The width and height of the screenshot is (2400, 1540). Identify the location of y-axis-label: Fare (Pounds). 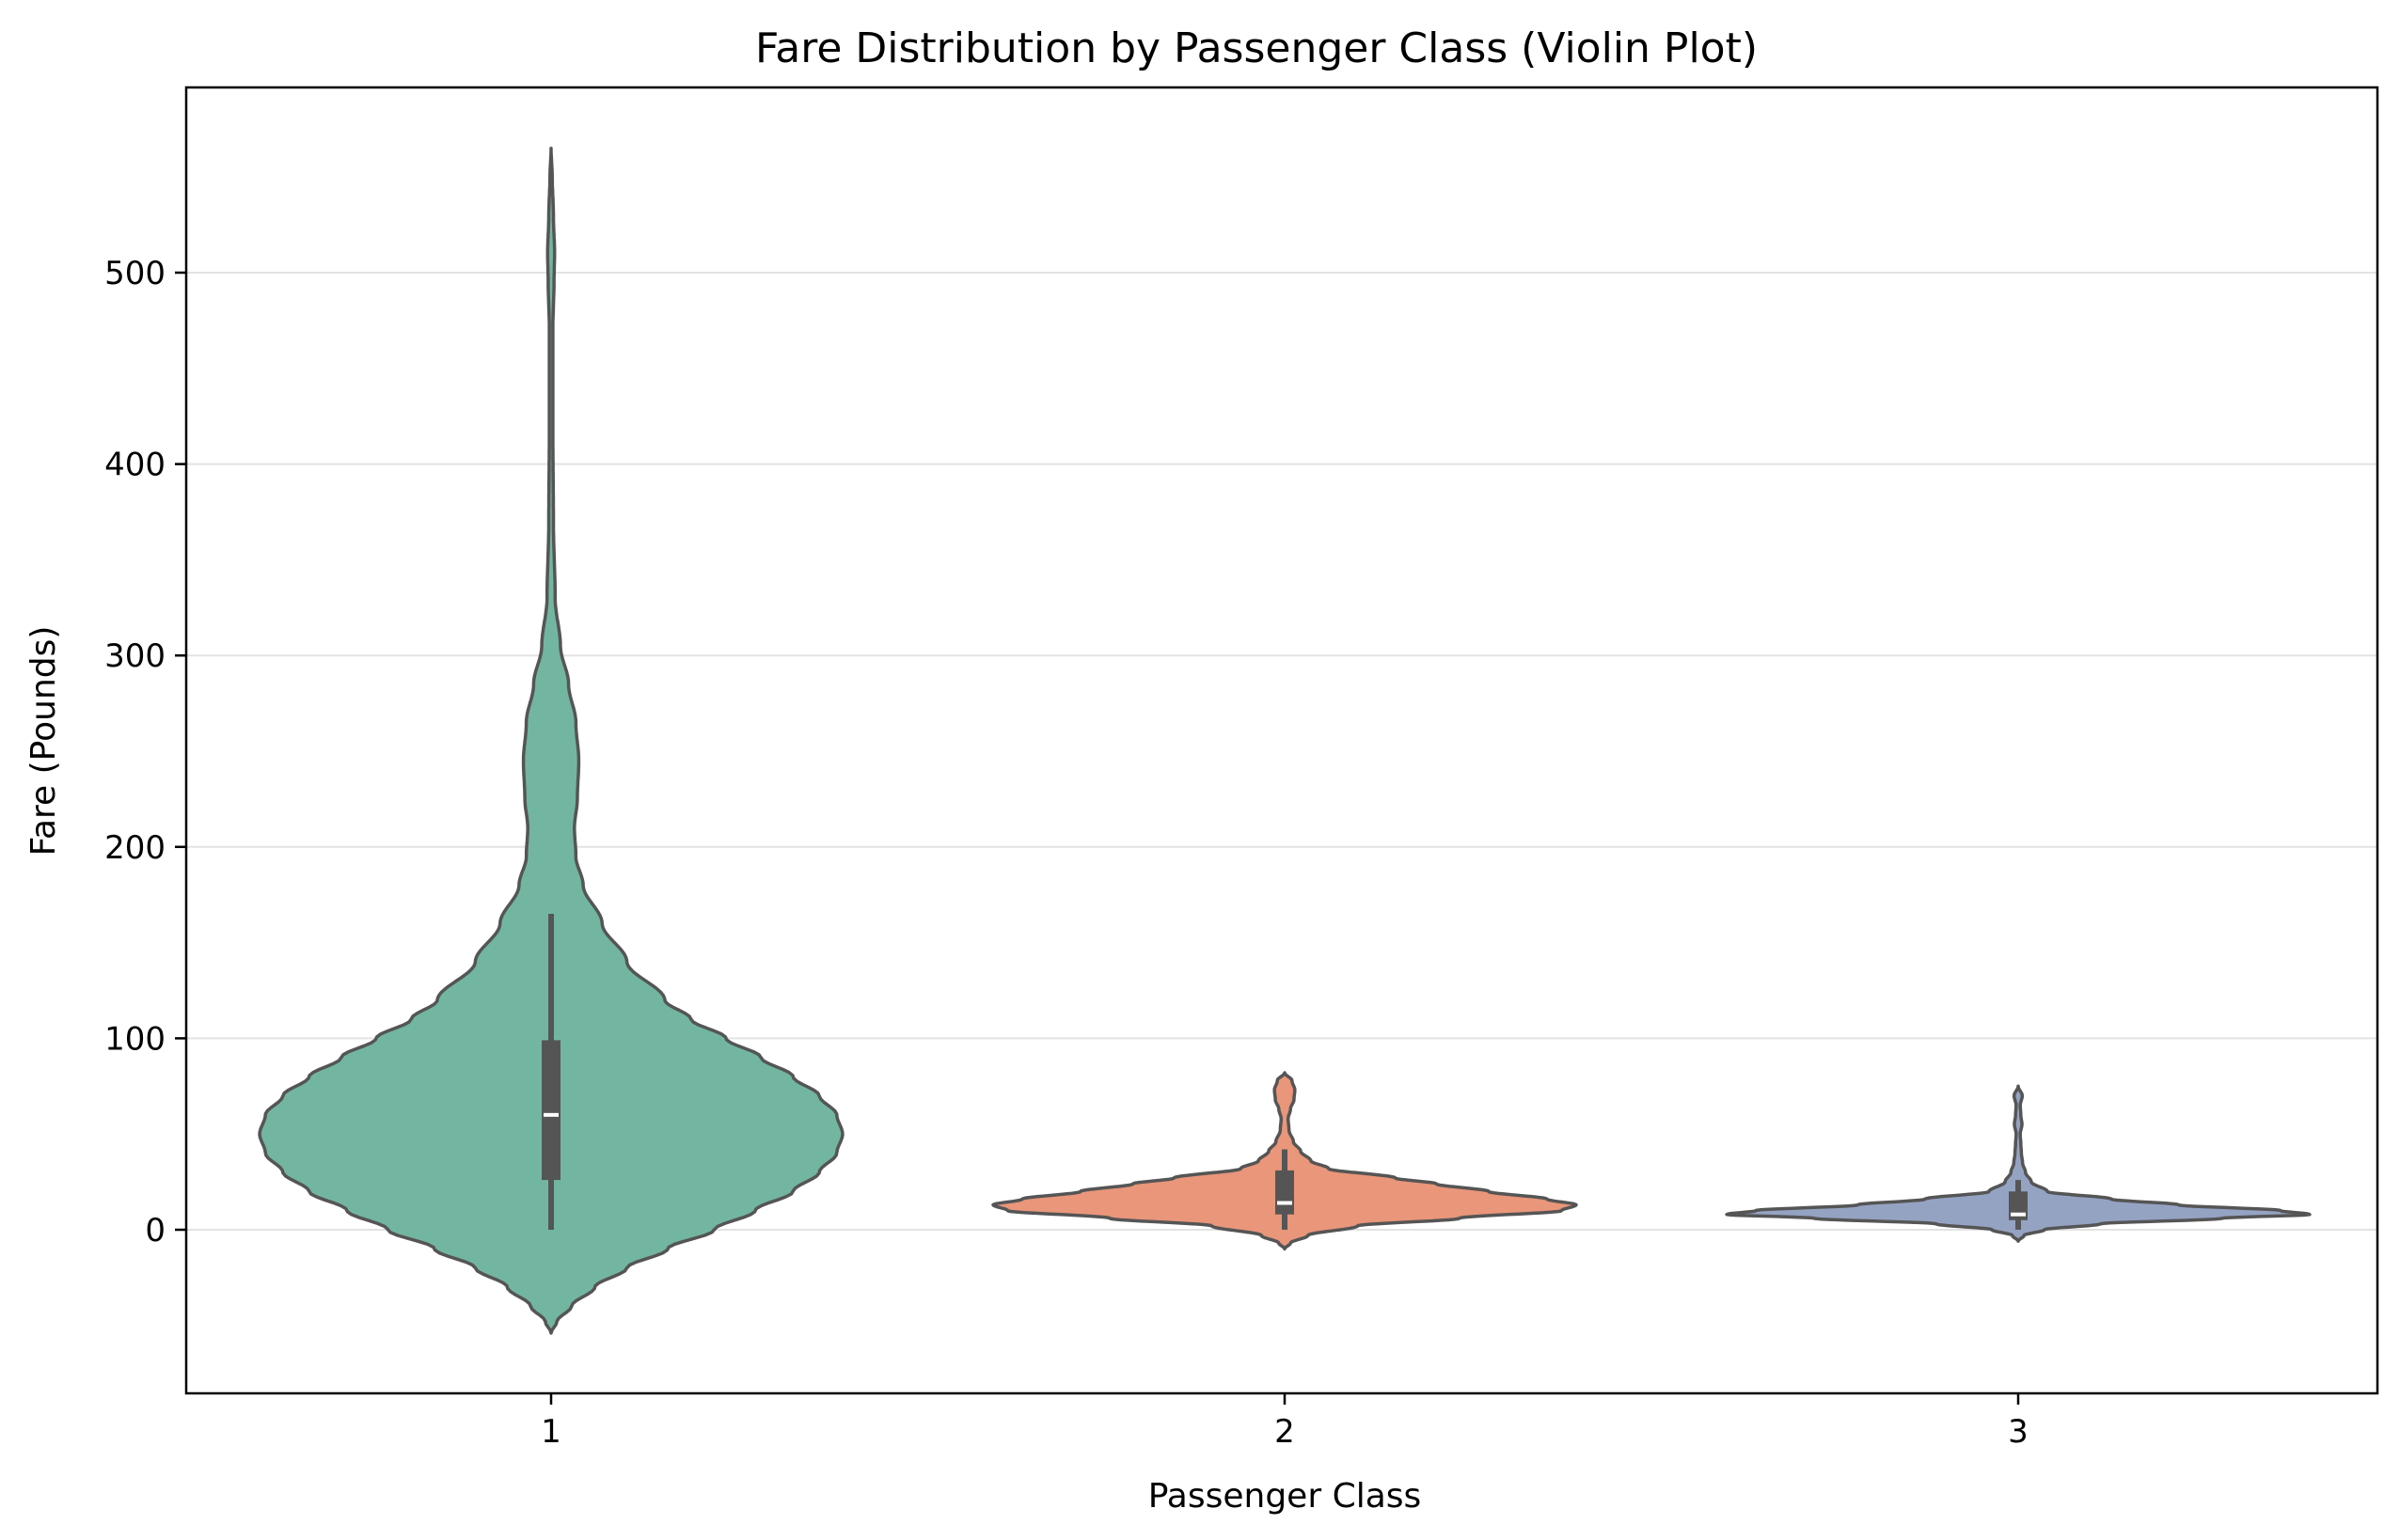
(43, 741).